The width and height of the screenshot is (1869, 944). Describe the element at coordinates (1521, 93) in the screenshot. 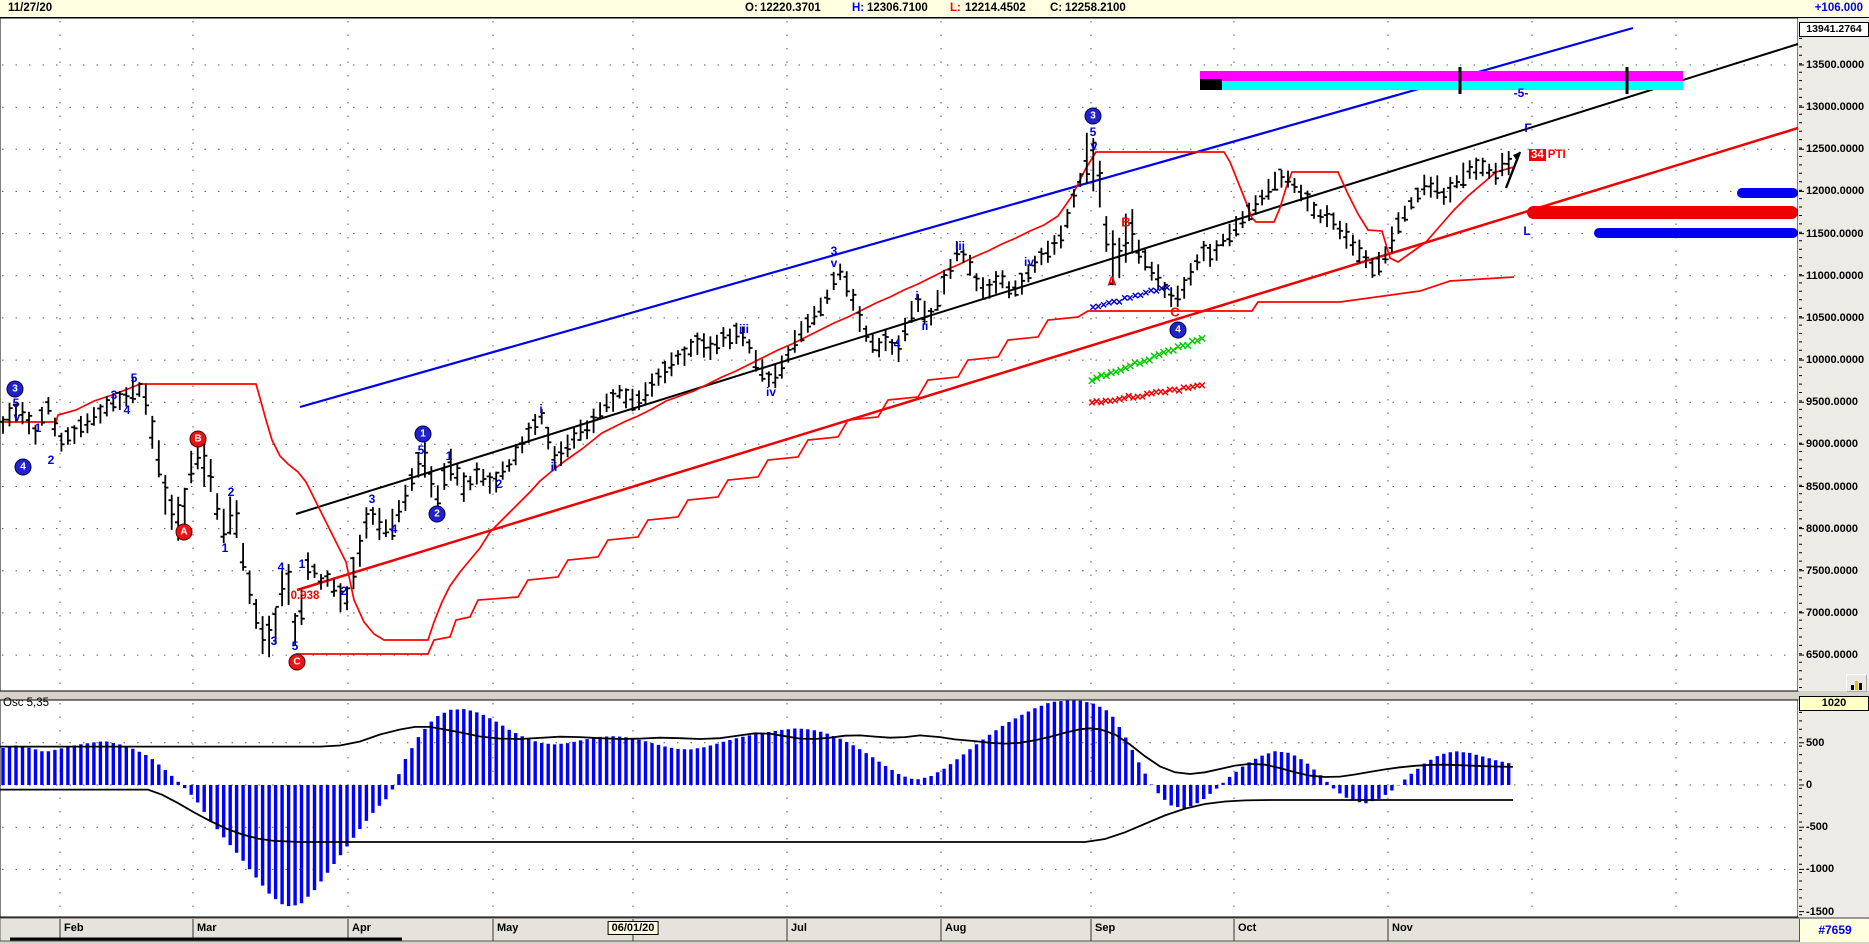

I see `wave-label--5-: -5-` at that location.